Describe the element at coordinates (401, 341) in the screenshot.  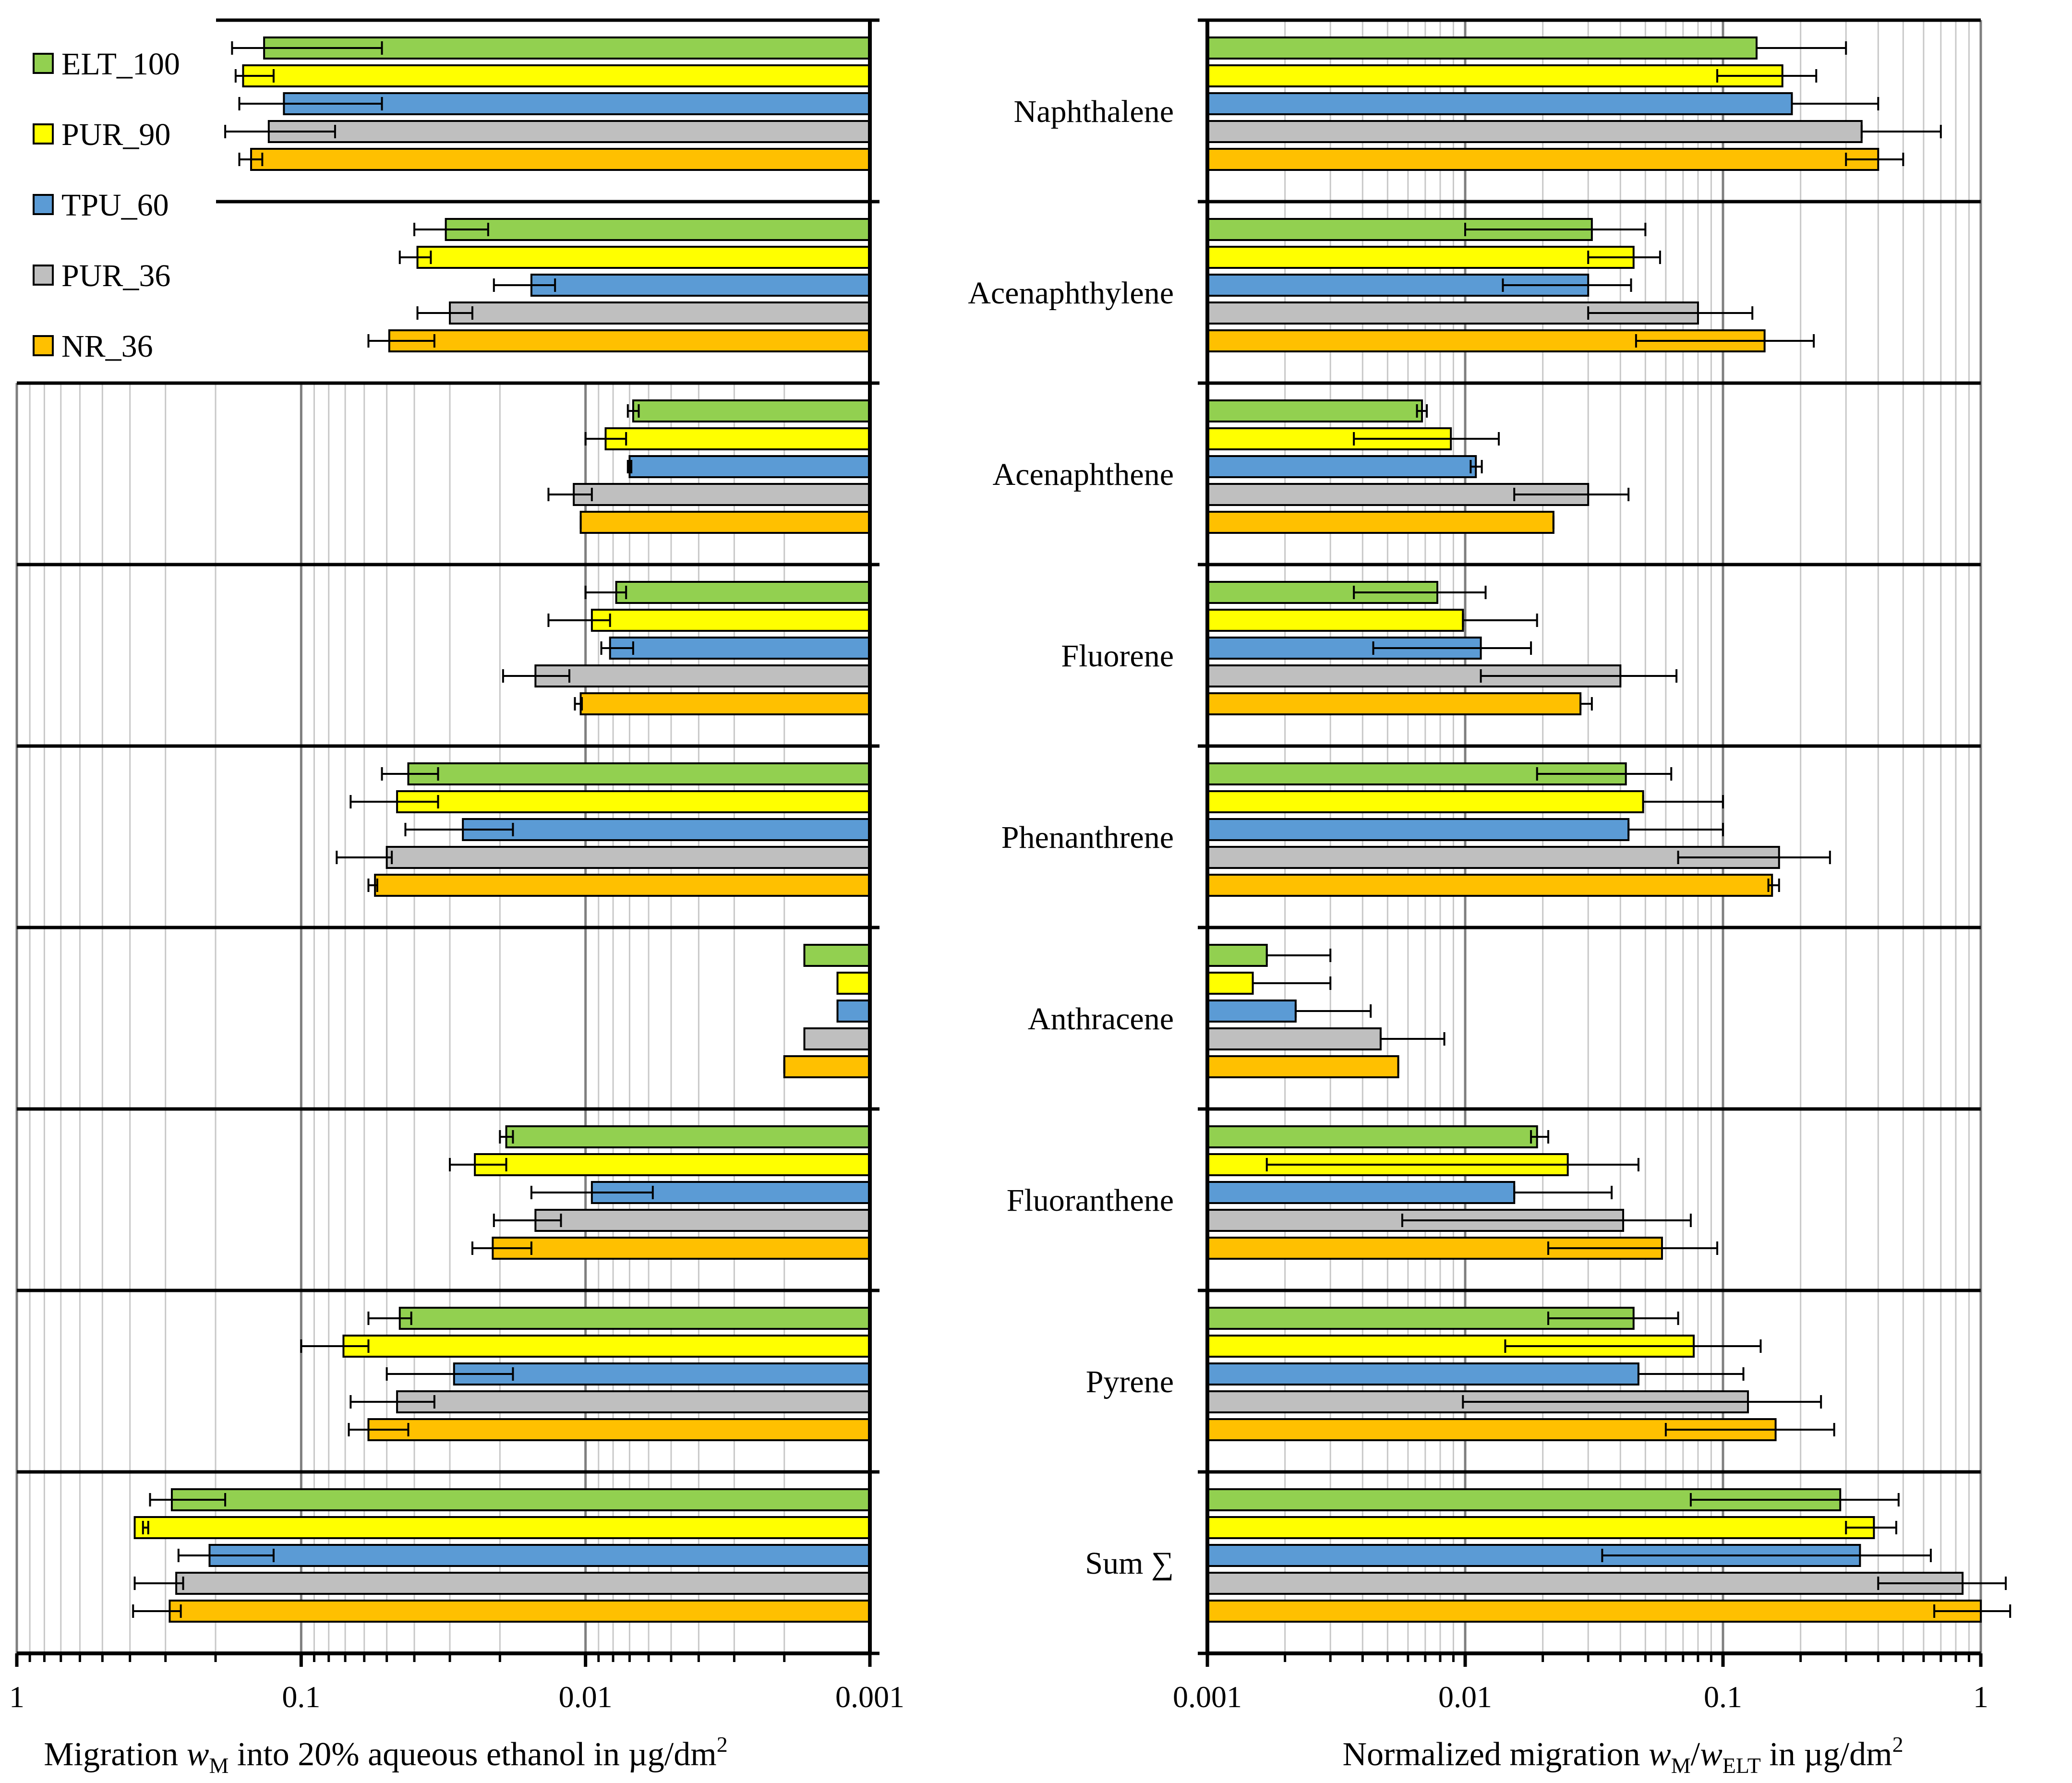
I see `left-error-bar-nr-36-acenaphthylene` at that location.